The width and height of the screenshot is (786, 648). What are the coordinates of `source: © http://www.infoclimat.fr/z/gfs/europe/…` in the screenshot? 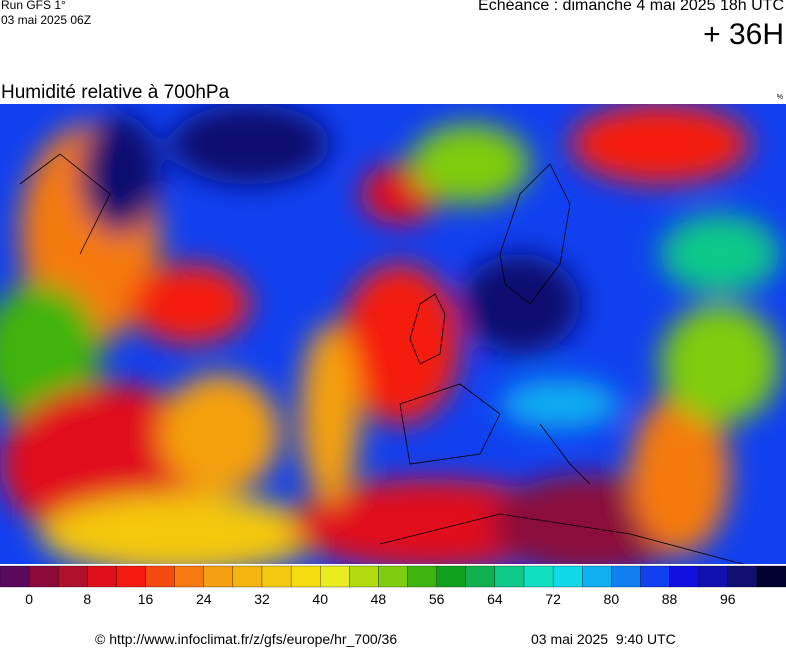 It's located at (246, 639).